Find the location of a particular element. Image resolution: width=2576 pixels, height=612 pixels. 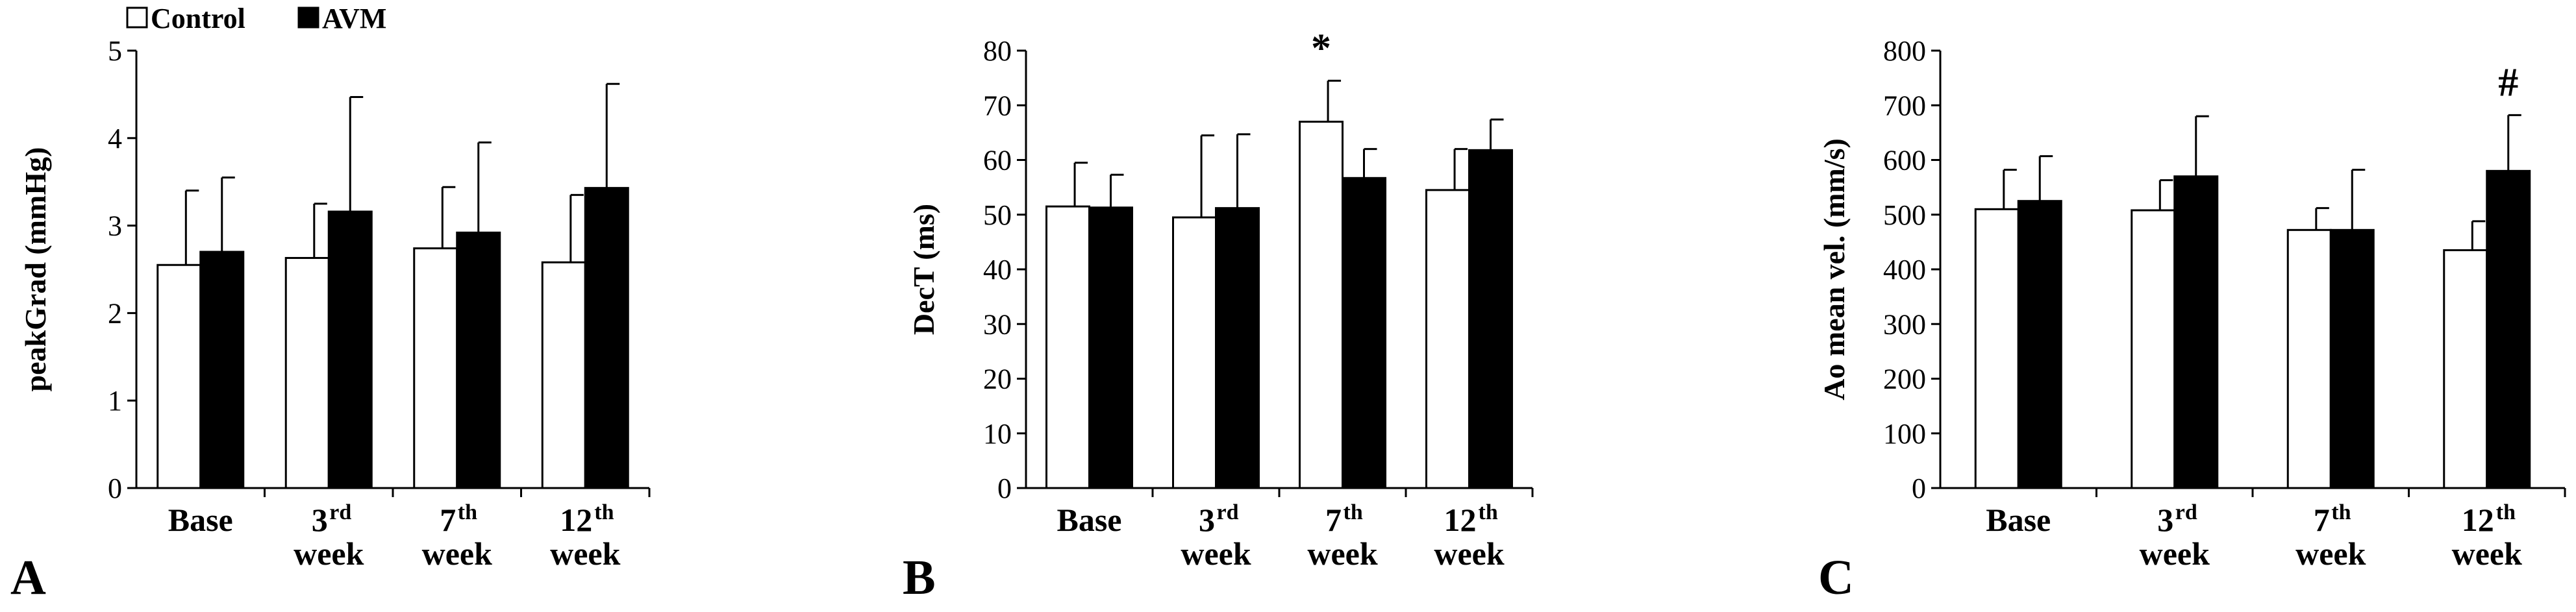

panel-a-category-label: 7 is located at coordinates (448, 520).